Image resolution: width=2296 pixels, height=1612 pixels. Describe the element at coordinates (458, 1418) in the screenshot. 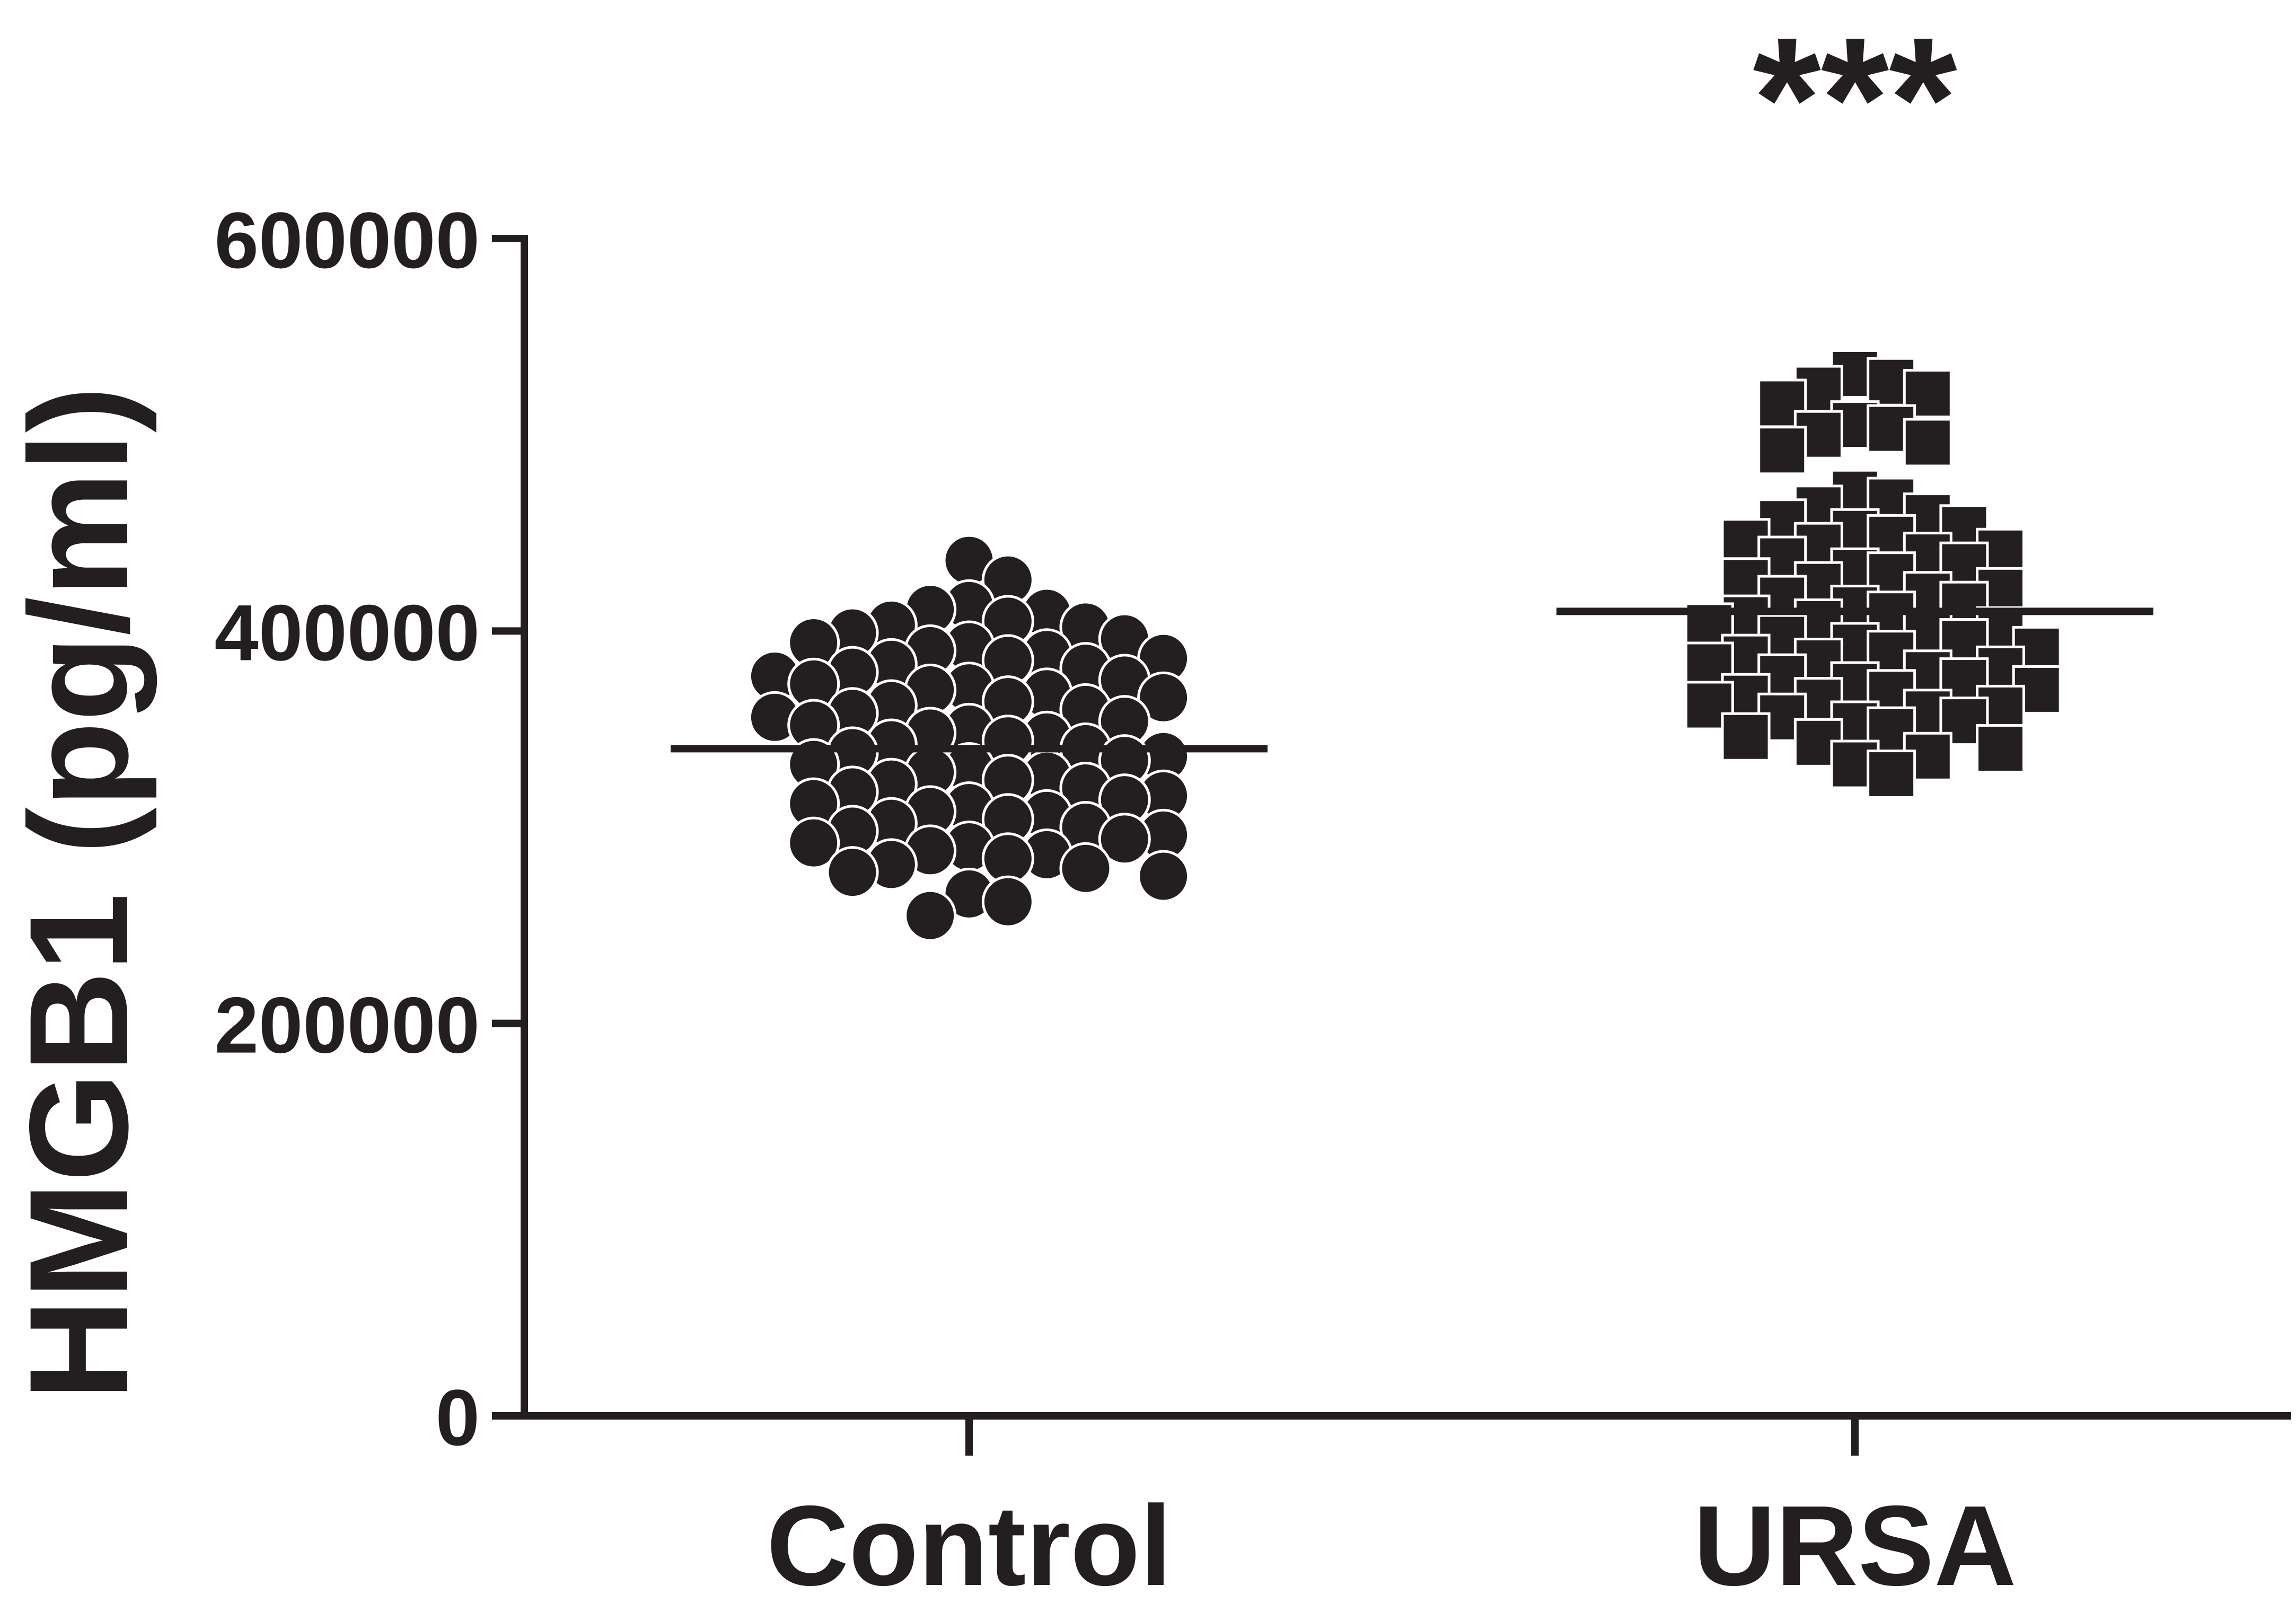

I see `y-tick-label: 0` at that location.